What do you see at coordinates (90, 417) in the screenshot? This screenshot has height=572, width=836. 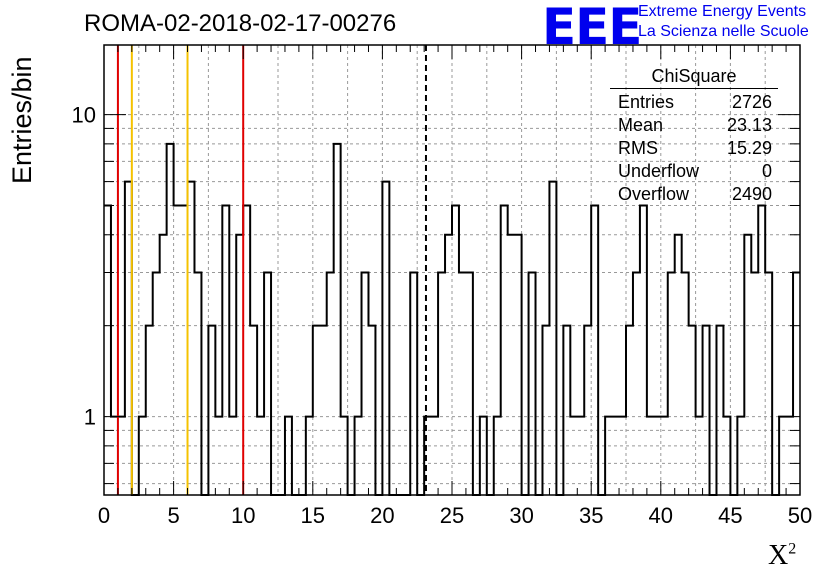 I see `y-tick-label: 1` at bounding box center [90, 417].